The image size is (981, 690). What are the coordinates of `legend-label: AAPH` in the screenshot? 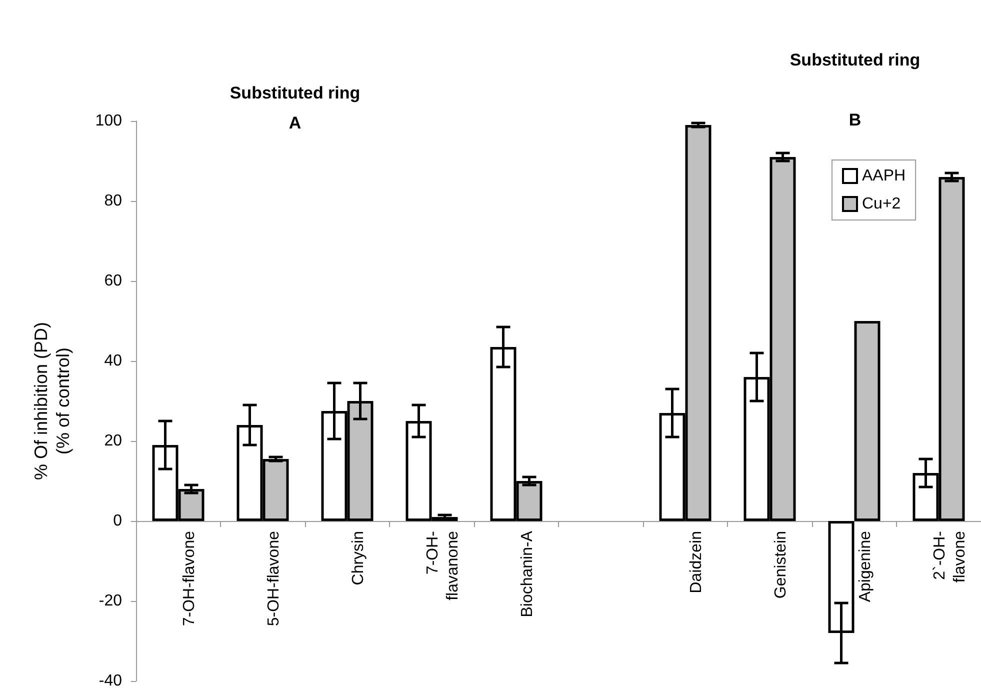 It's located at (884, 176).